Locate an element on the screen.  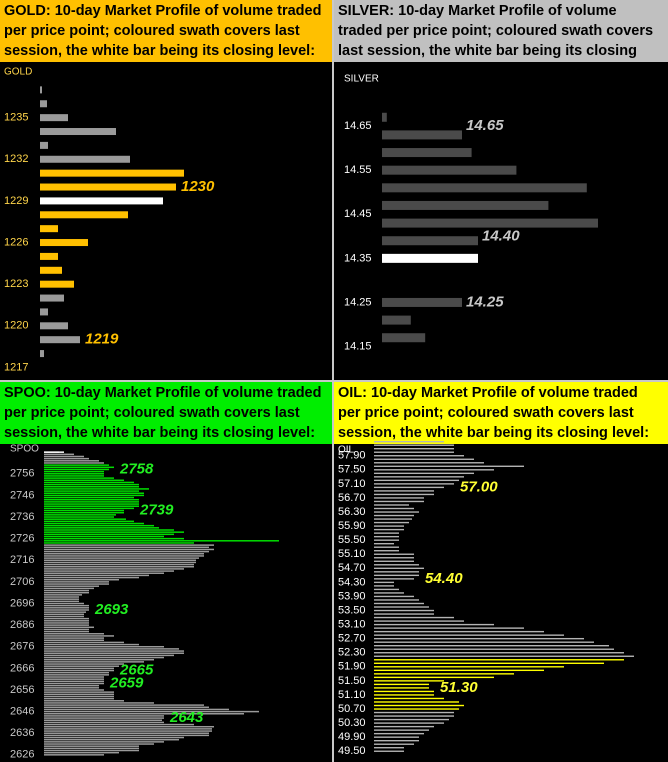
gold-callout-label: 1230 is located at coordinates (198, 186).